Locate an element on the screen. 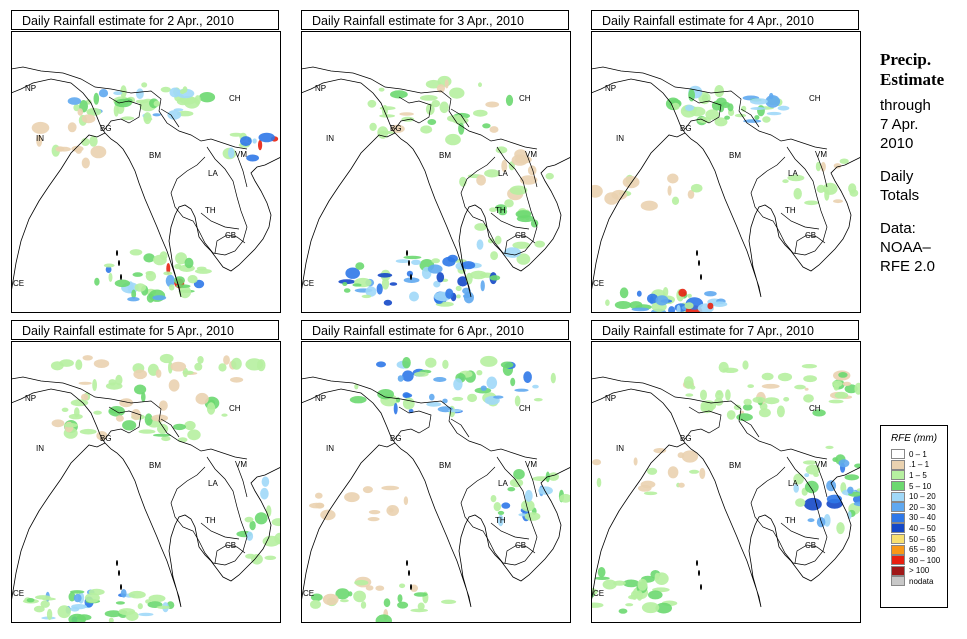  rainfall-overlay is located at coordinates (155, 192).